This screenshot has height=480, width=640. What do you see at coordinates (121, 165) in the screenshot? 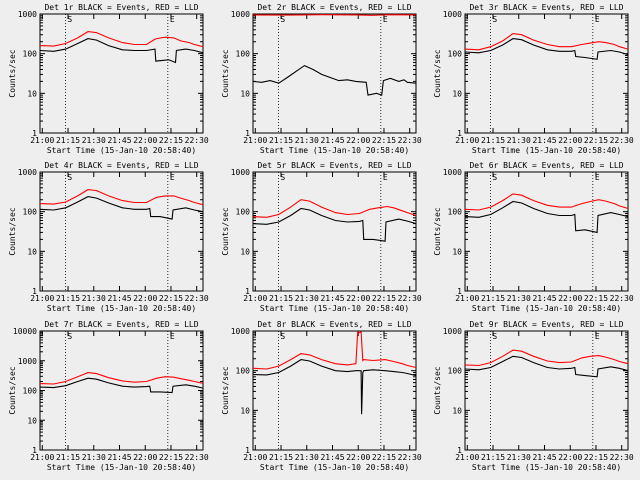
I see `chart-title: Det 4r BLACK = Events, RED = LLD` at bounding box center [121, 165].